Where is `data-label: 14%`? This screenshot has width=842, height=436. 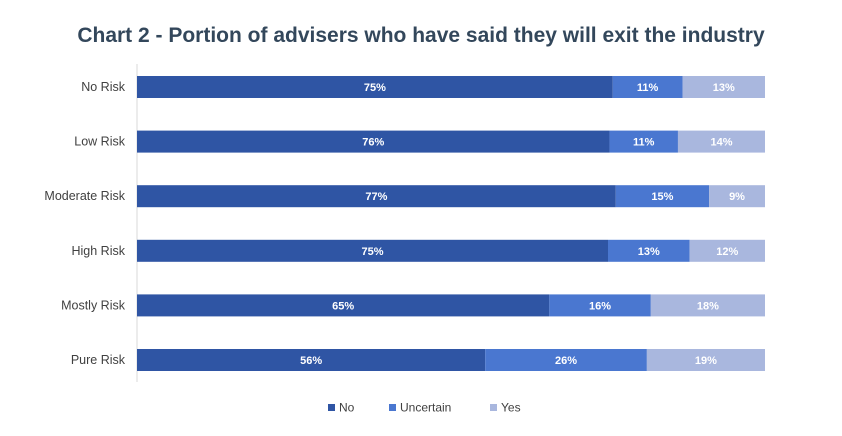
data-label: 14% is located at coordinates (721, 143).